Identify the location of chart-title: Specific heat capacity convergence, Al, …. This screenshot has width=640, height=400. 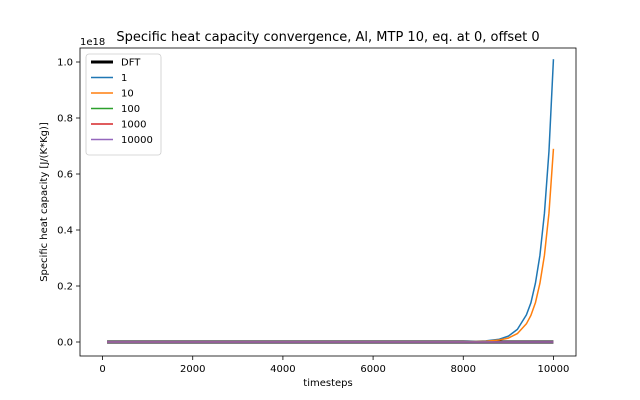
(327, 37).